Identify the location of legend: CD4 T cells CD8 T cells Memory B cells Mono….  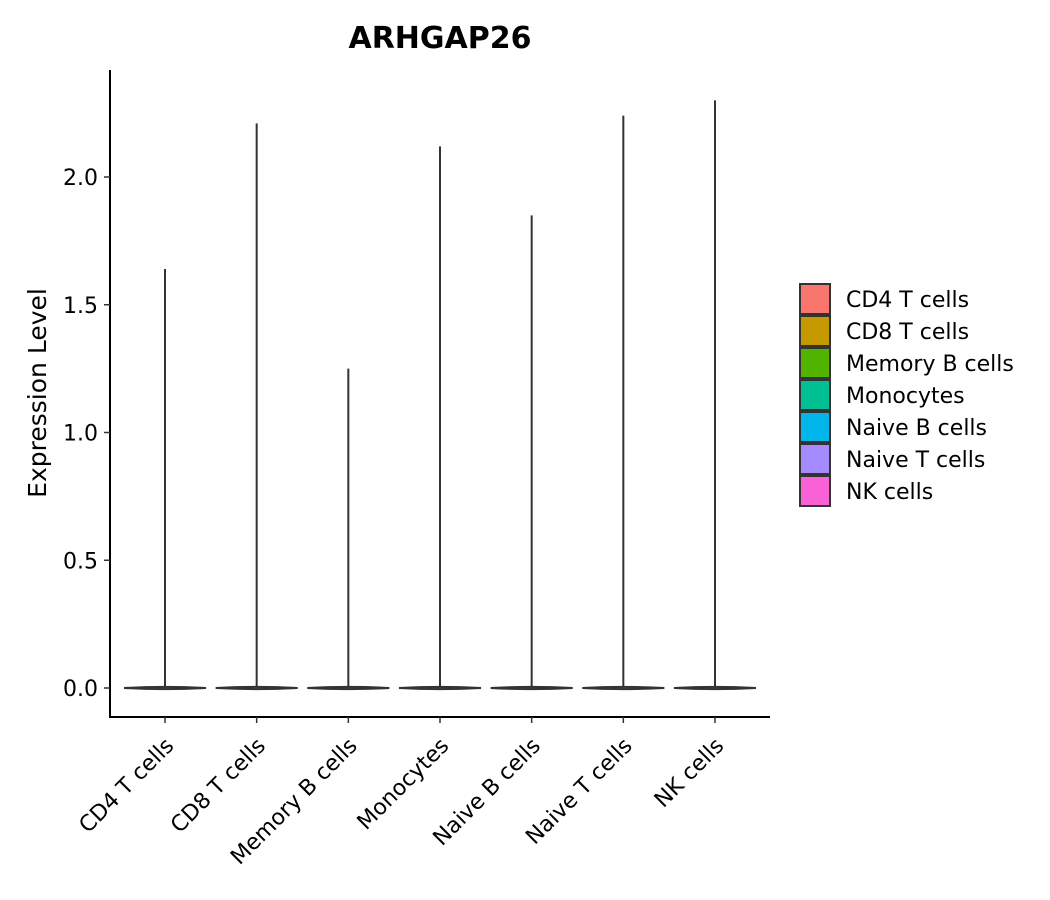
(906, 395).